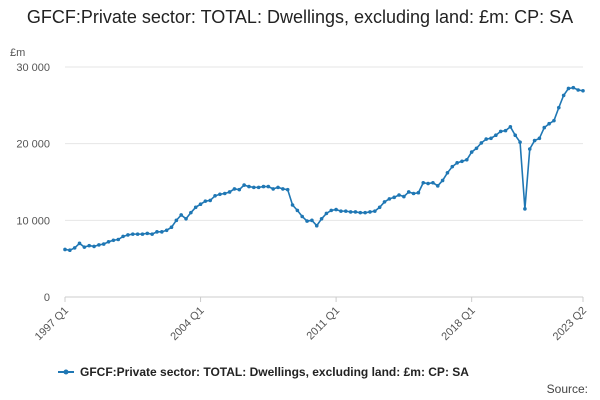 The image size is (600, 400). What do you see at coordinates (324, 299) in the screenshot?
I see `x-axis` at bounding box center [324, 299].